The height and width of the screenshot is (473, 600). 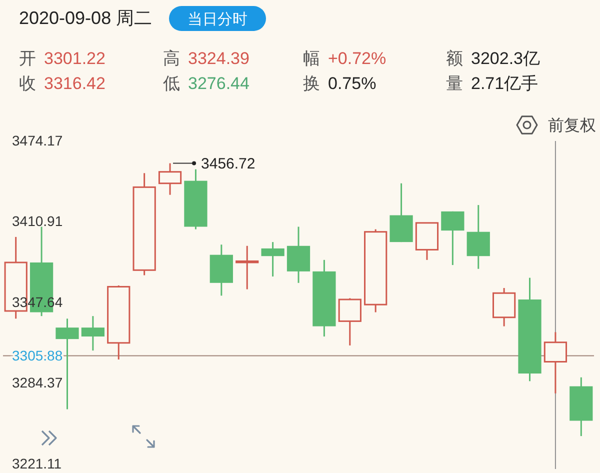 What do you see at coordinates (339, 83) in the screenshot?
I see `text: 换 0.75%` at bounding box center [339, 83].